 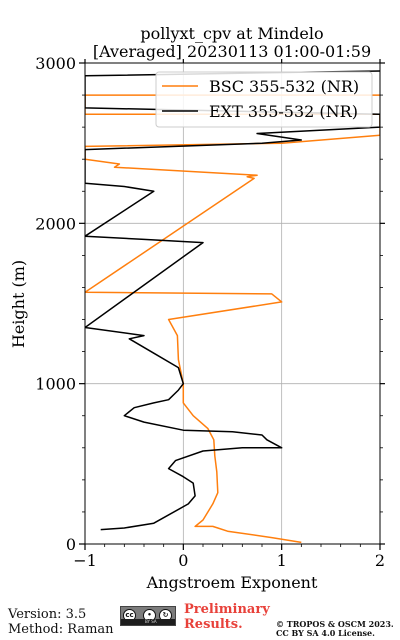 What do you see at coordinates (85, 560) in the screenshot?
I see `x-tick-label-0: −1` at bounding box center [85, 560].